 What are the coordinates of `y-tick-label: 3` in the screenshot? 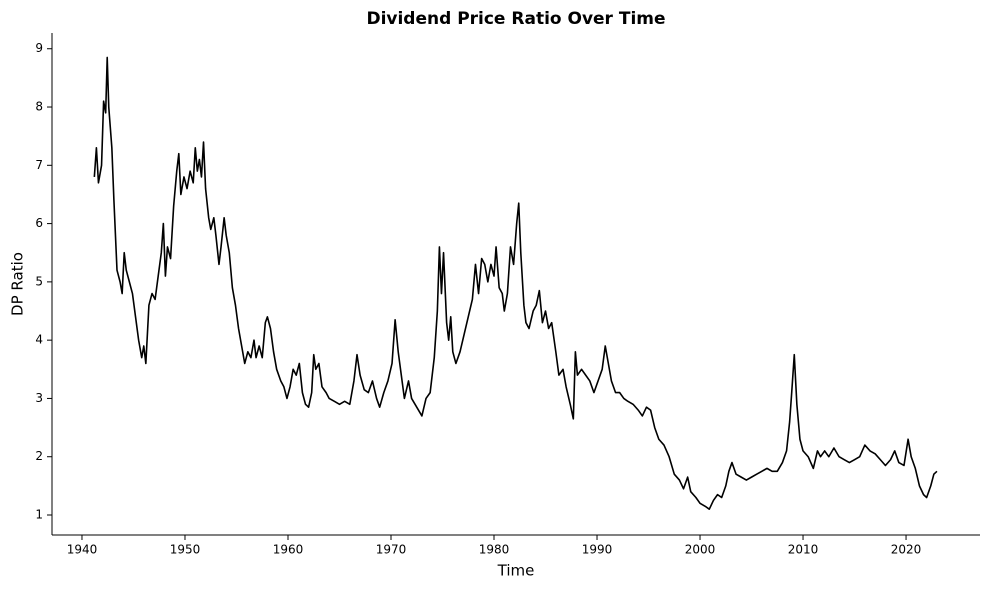 It's located at (39, 398).